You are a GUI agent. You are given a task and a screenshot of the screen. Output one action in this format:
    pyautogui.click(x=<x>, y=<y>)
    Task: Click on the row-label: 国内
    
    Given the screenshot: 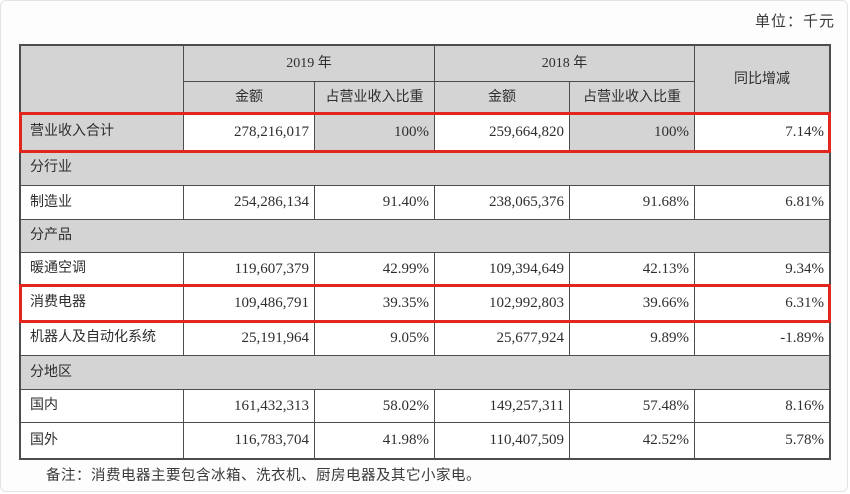 What is the action you would take?
    pyautogui.click(x=102, y=406)
    